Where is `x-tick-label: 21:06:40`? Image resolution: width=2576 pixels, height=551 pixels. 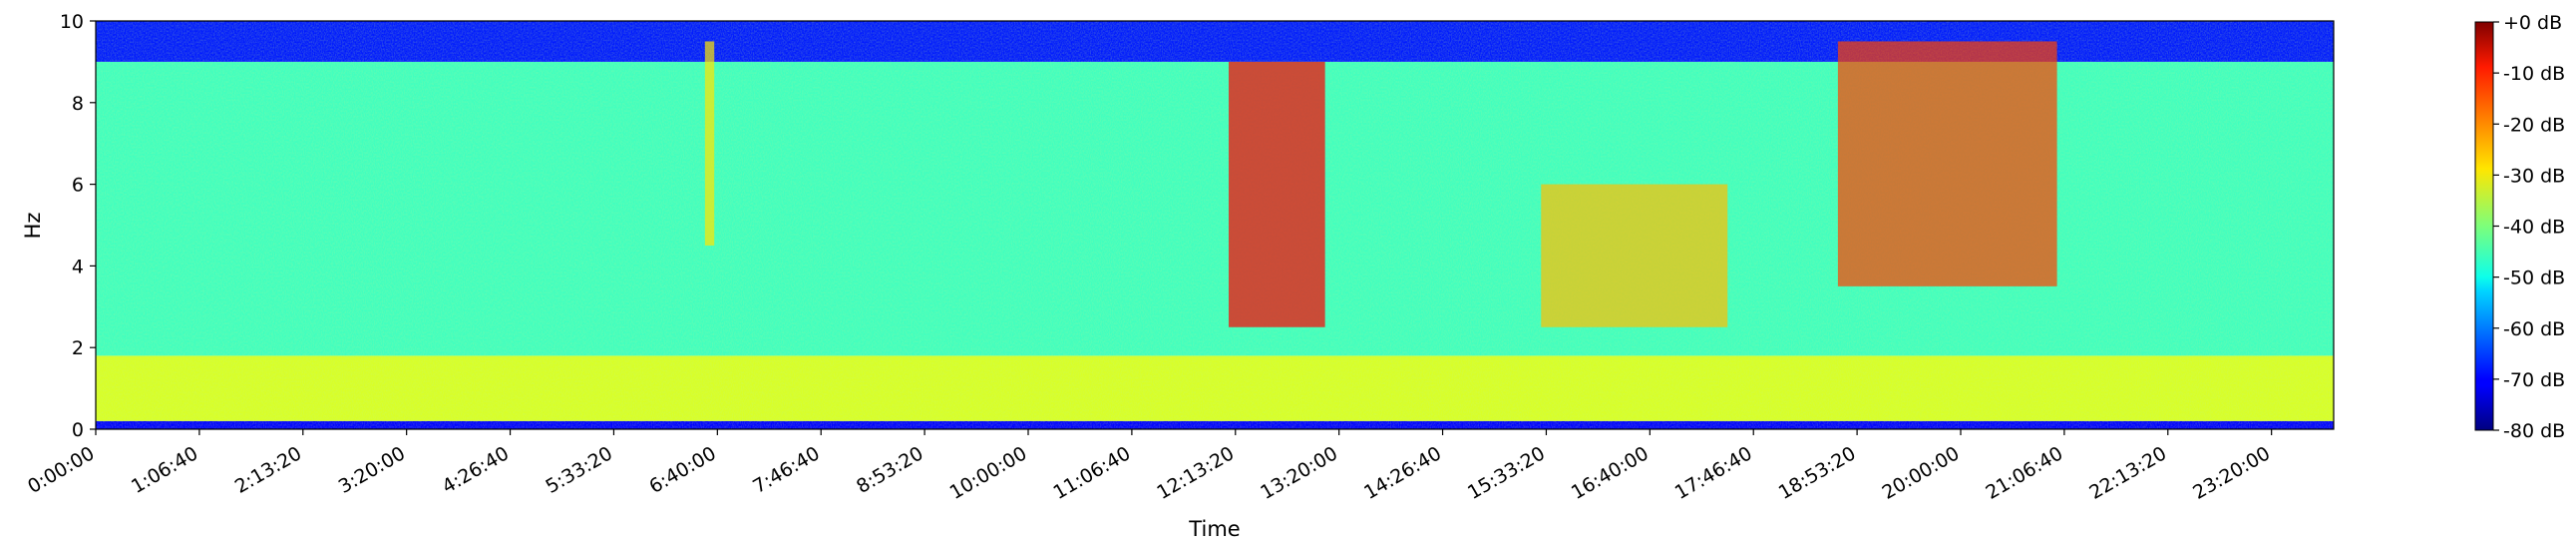
x-tick-label: 21:06:40 is located at coordinates (2024, 473).